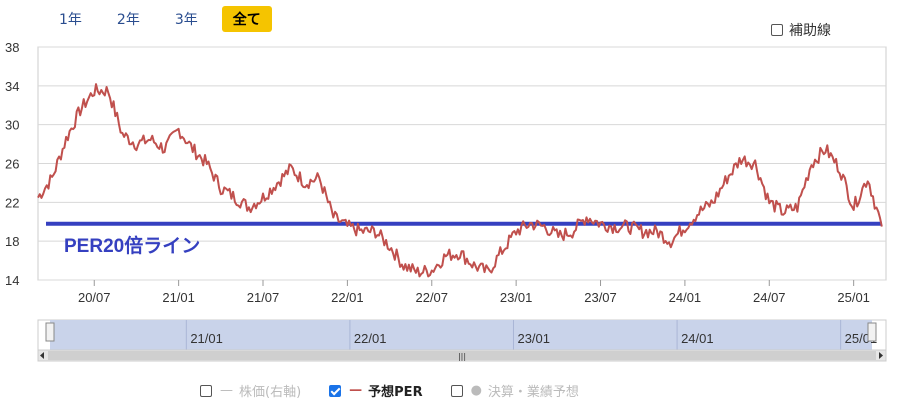  I want to click on y-tick-label: 26, so click(12, 164).